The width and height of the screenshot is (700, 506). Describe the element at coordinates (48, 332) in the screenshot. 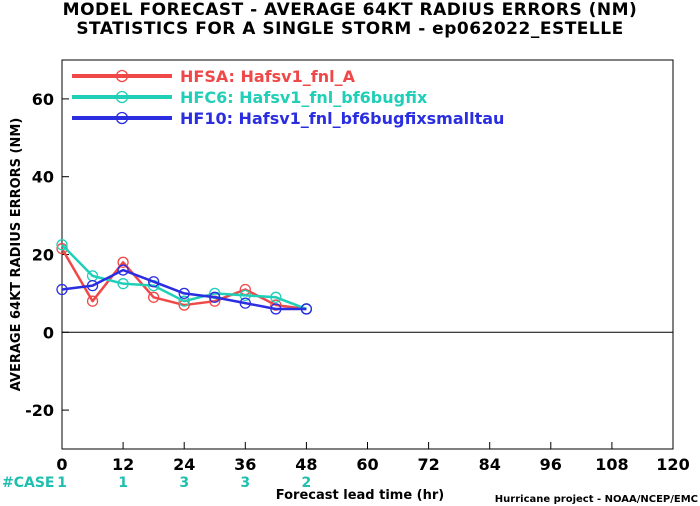

I see `y-tick-label: 0` at that location.